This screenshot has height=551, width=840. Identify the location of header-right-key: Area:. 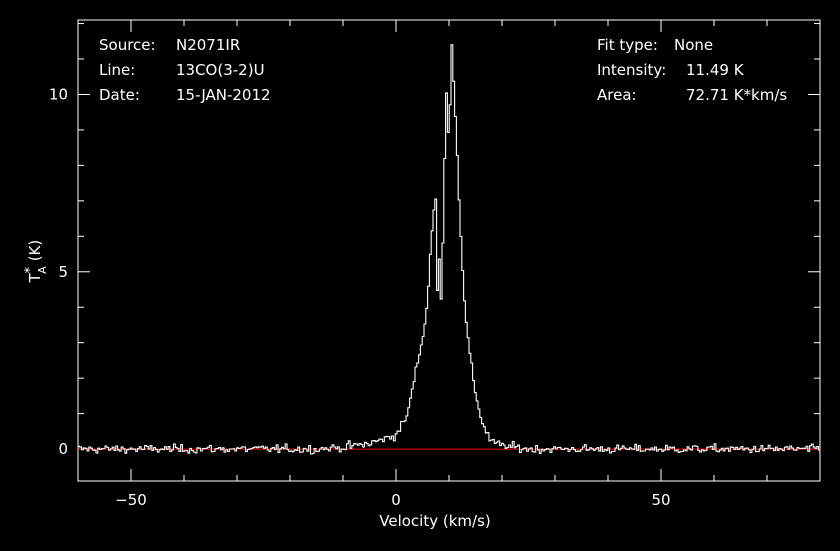
(617, 95).